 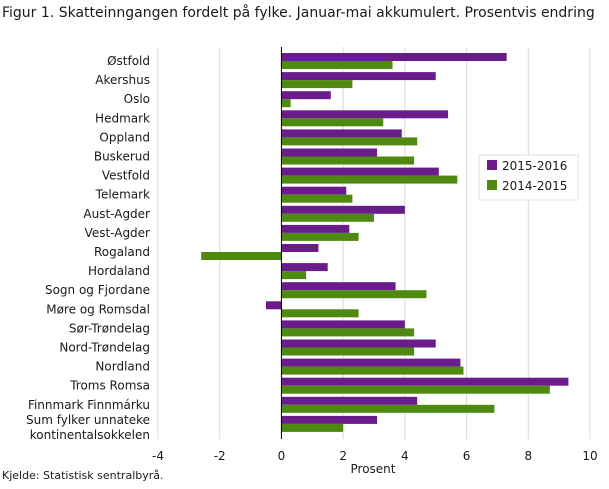 I want to click on x-tick-label: 0, so click(x=282, y=456).